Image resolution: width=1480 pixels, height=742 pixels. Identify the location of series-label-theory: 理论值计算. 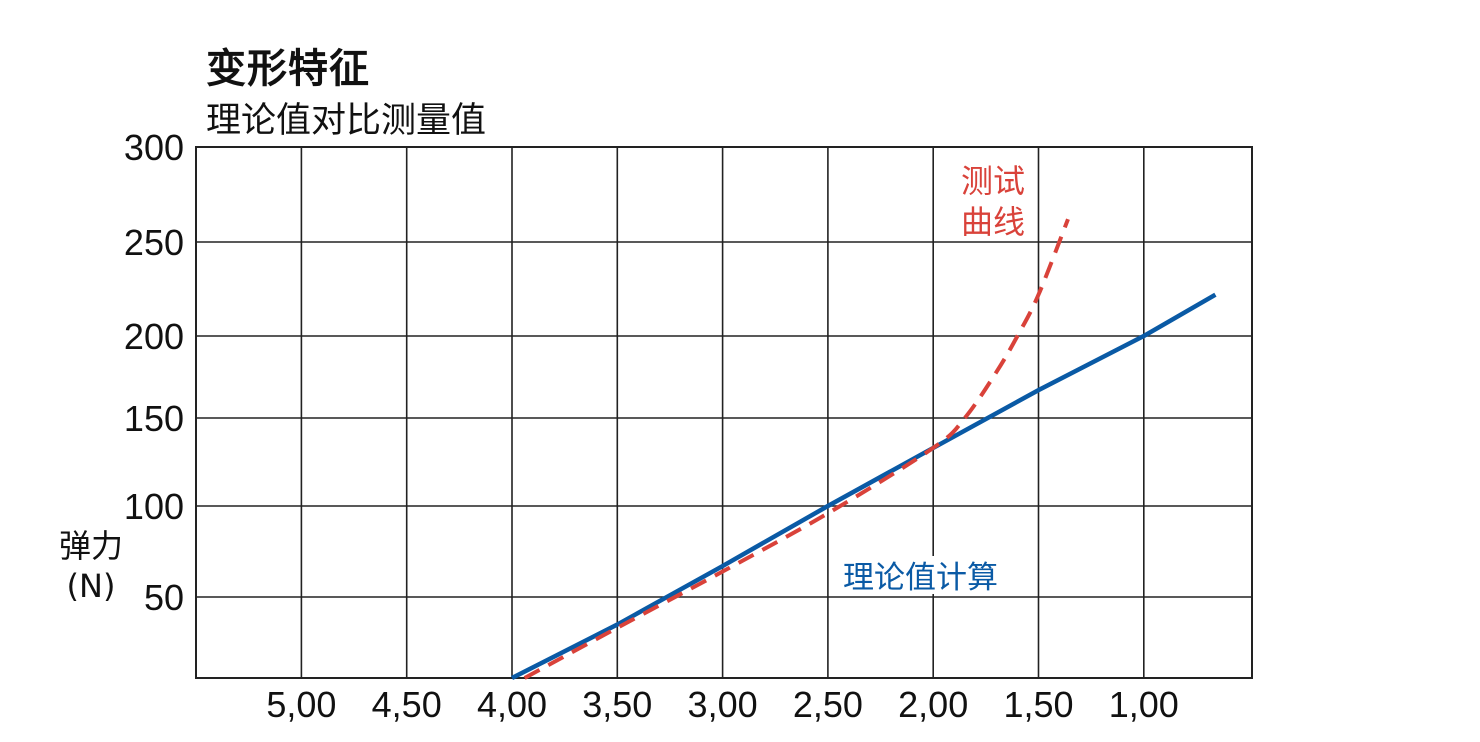
(920, 578).